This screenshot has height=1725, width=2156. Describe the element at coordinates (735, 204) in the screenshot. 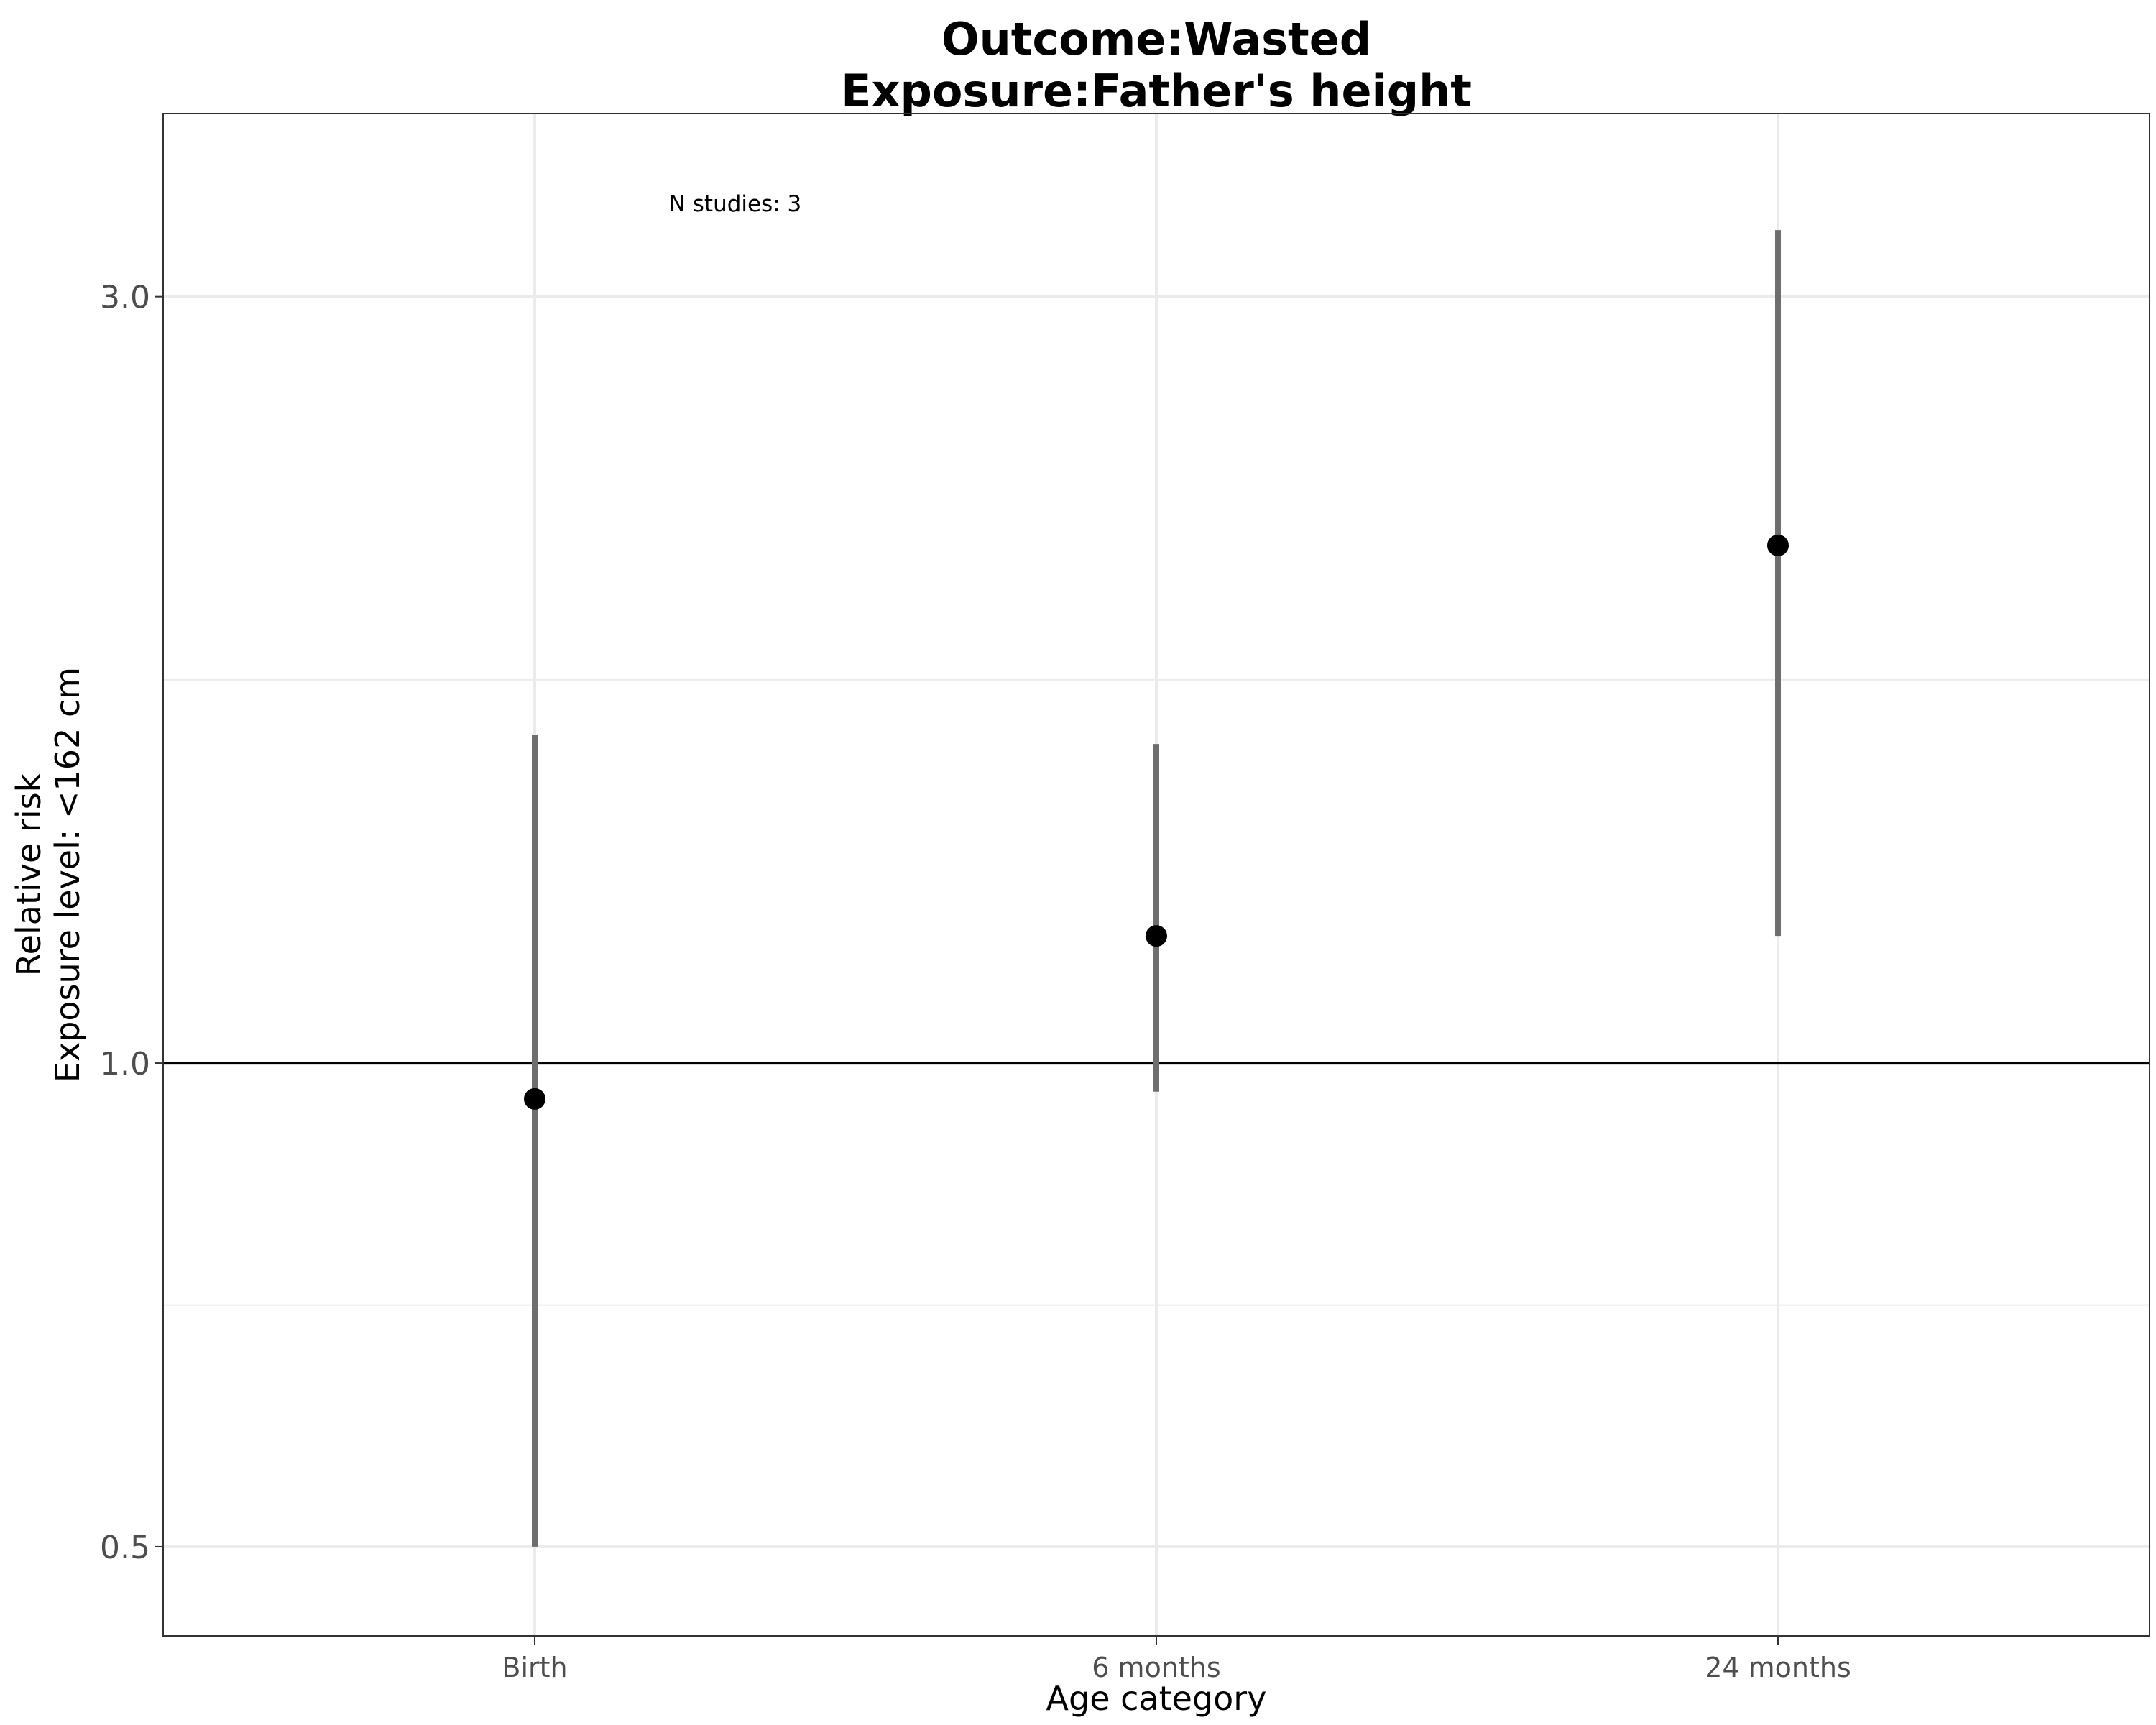

I see `n-studies-annotation: N studies: 3` at that location.